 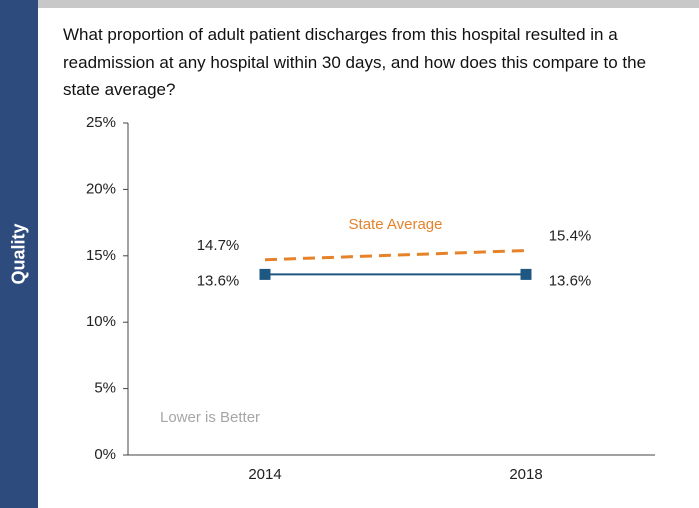 What do you see at coordinates (570, 235) in the screenshot?
I see `data-label: 15.4%` at bounding box center [570, 235].